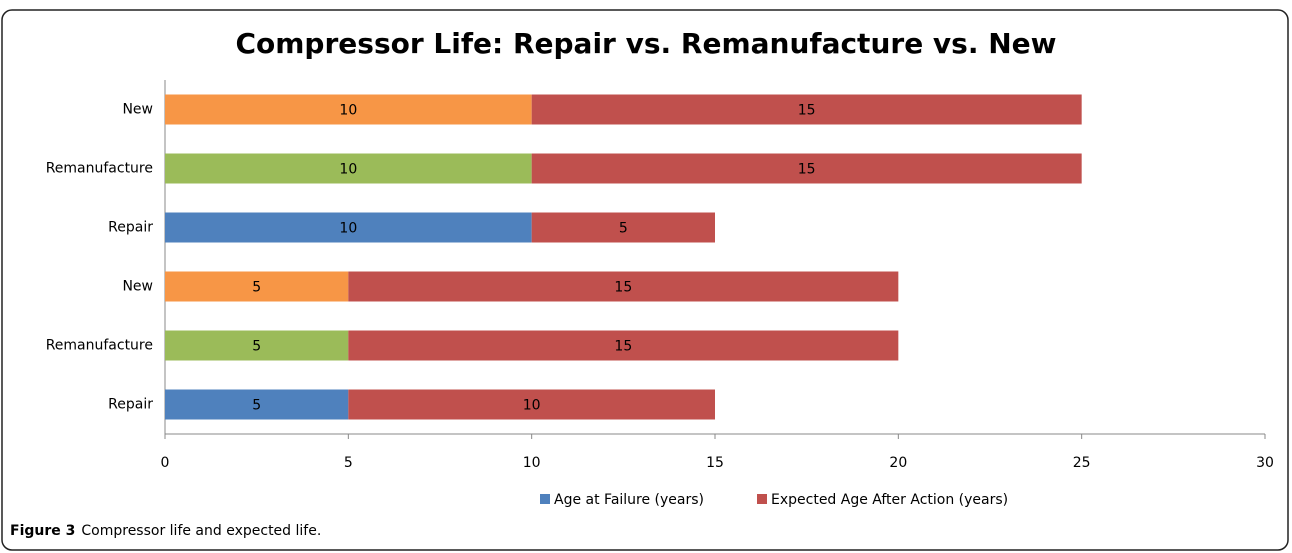 This screenshot has width=1292, height=553. What do you see at coordinates (532, 463) in the screenshot?
I see `x-tick-label: 10` at bounding box center [532, 463].